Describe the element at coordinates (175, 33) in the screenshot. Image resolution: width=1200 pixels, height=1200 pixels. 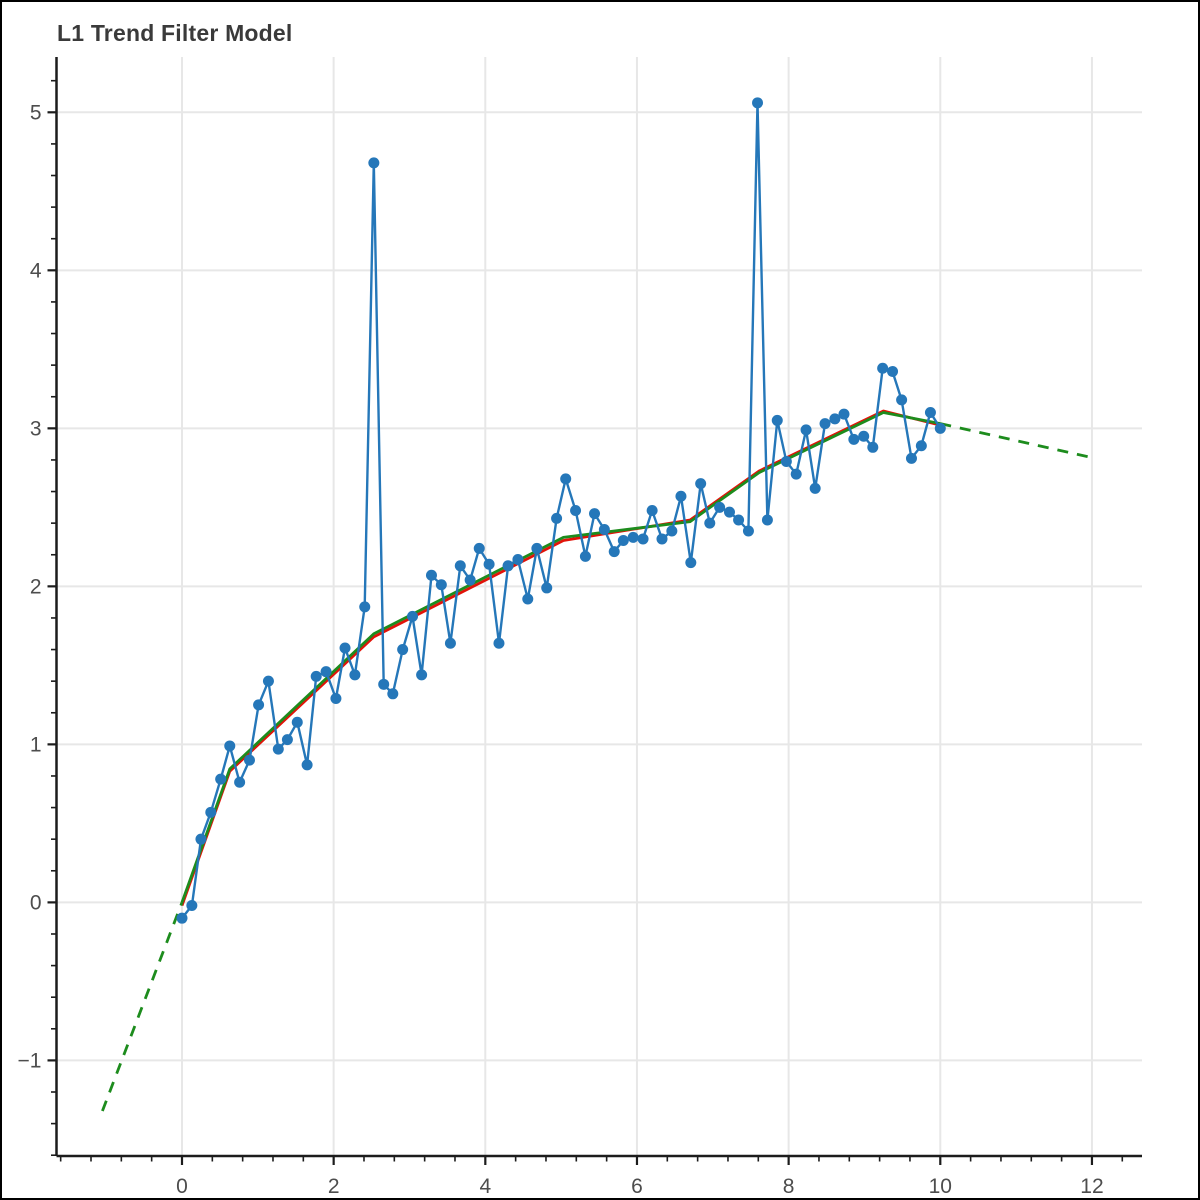
I see `chart-title: L1 Trend Filter Model` at that location.